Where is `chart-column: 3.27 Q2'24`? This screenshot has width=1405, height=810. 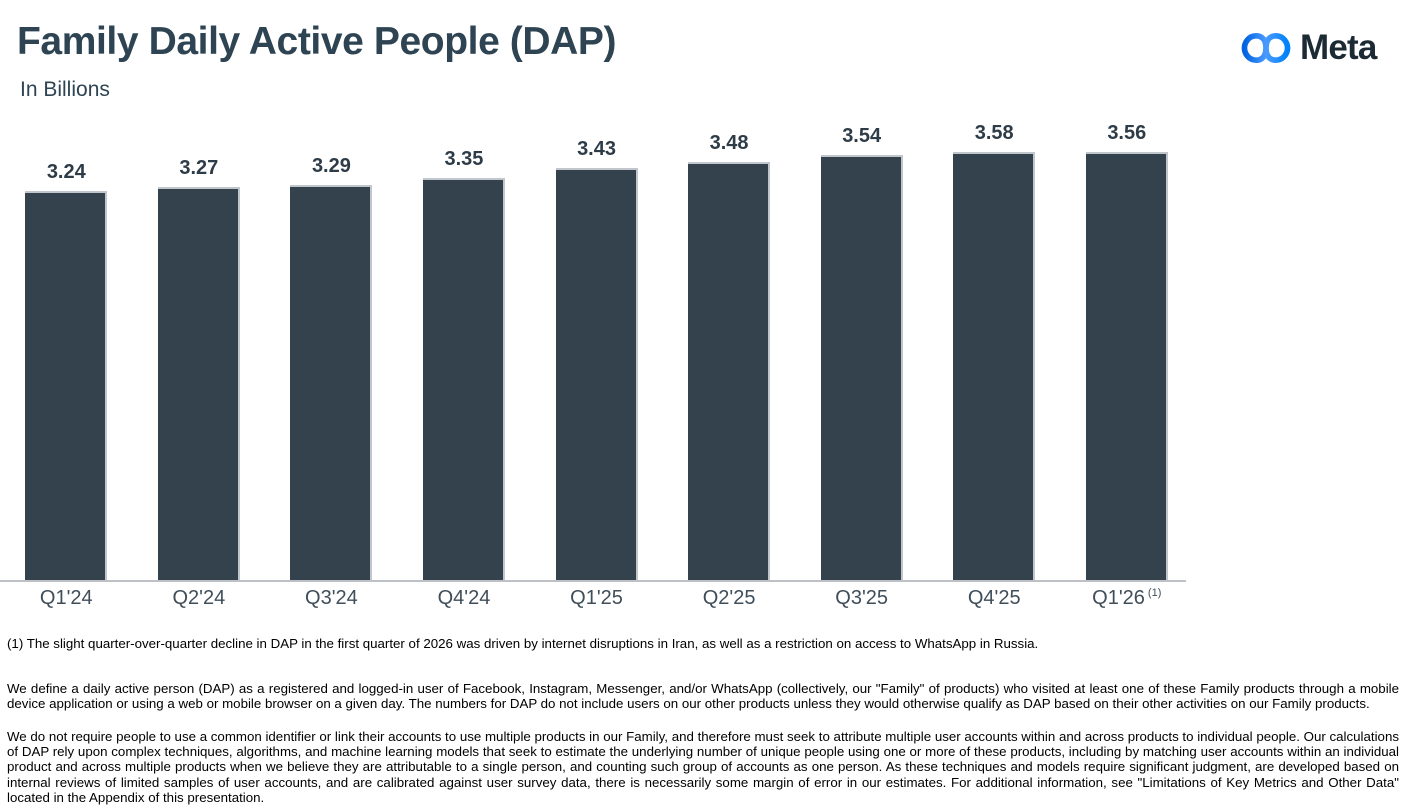 chart-column: 3.27 Q2'24 is located at coordinates (199, 369).